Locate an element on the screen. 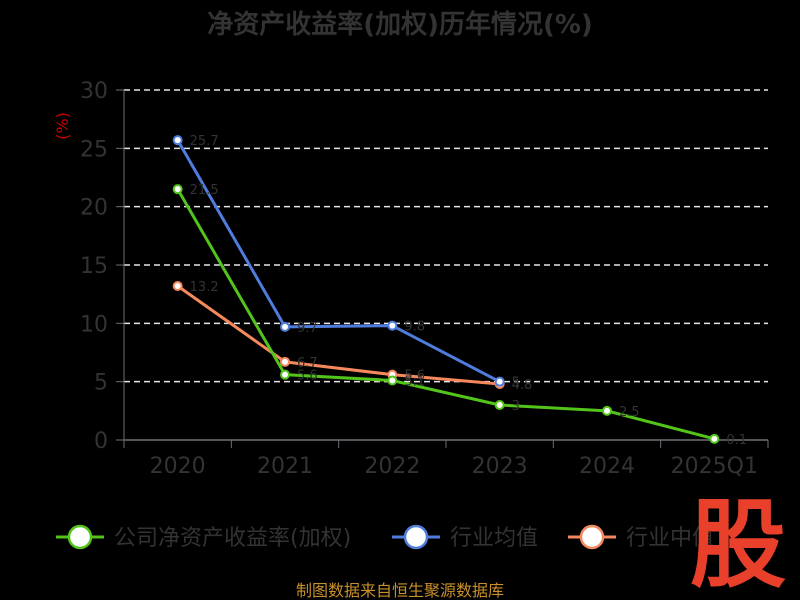 The height and width of the screenshot is (600, 800). legend-label: 行业中值 is located at coordinates (670, 538).